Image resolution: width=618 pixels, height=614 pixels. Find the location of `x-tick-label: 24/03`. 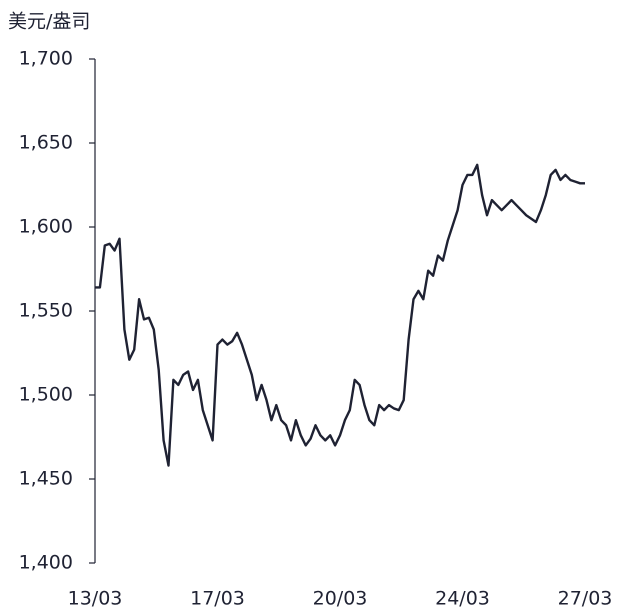

x-tick-label: 24/03 is located at coordinates (462, 599).